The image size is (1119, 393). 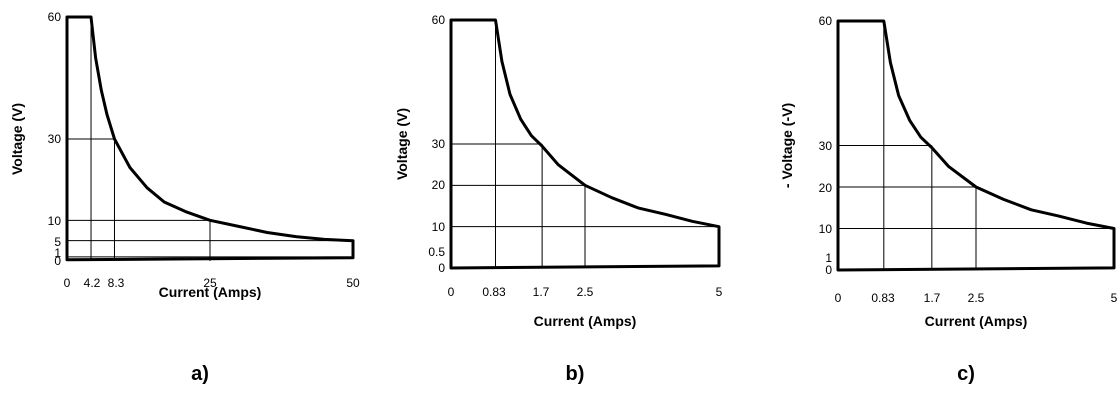 What do you see at coordinates (541, 292) in the screenshot?
I see `panel-b-x-tick-2: 1.7` at bounding box center [541, 292].